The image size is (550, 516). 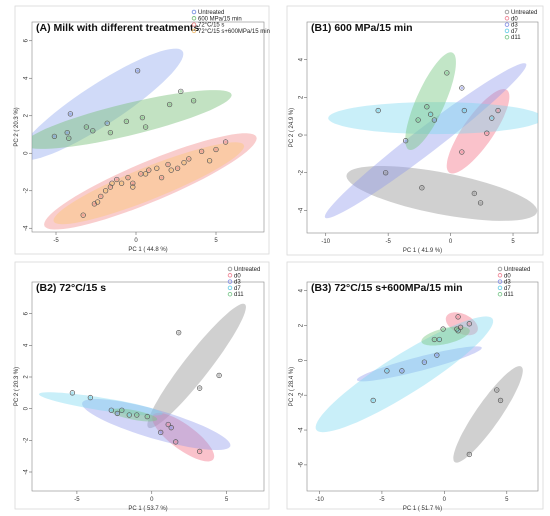 I want to click on legend-label: d7, so click(x=237, y=289).